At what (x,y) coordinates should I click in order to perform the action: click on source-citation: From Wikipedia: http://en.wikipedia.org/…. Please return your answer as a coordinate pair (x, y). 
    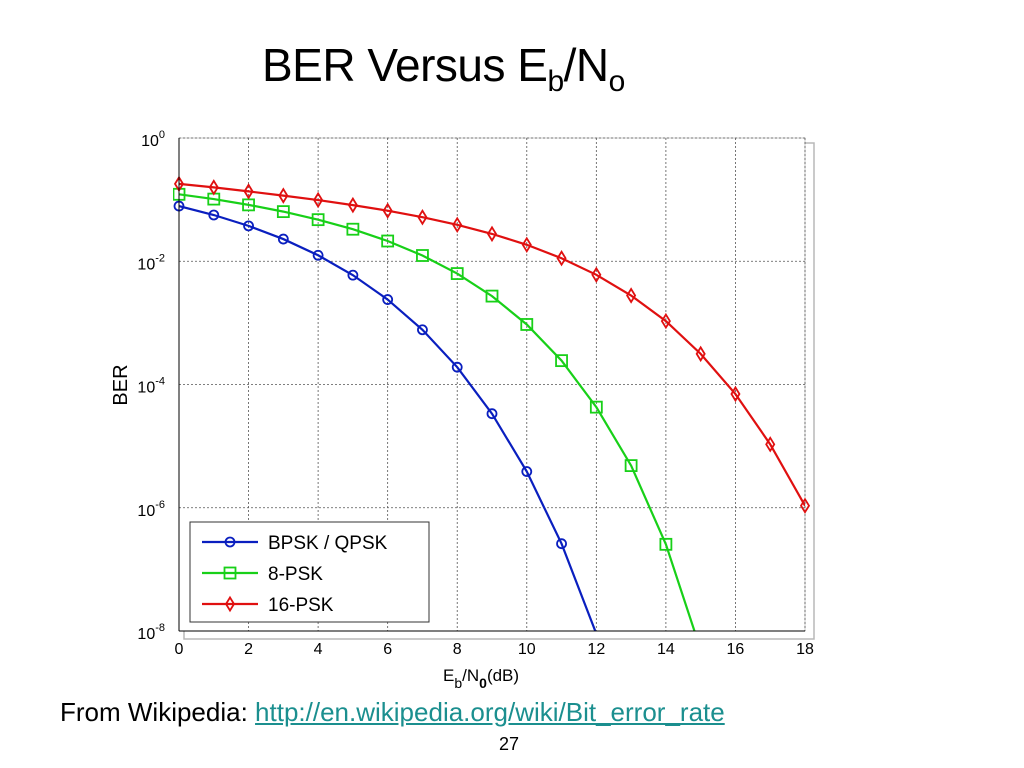
    Looking at the image, I should click on (392, 712).